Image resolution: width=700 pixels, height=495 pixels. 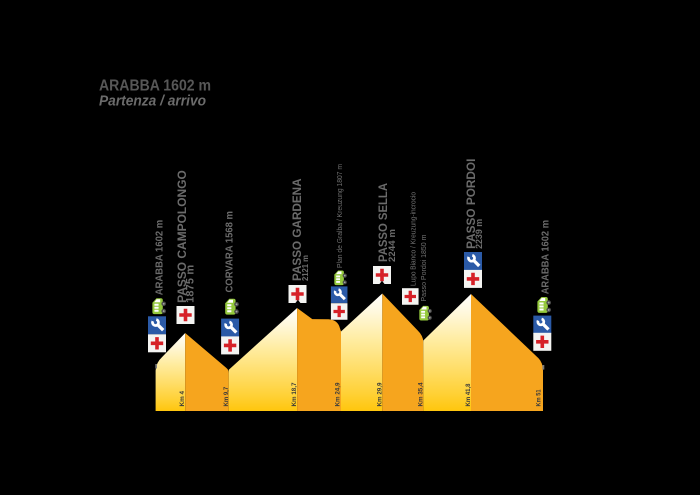 I want to click on svg-text: Km 4, so click(x=182, y=399).